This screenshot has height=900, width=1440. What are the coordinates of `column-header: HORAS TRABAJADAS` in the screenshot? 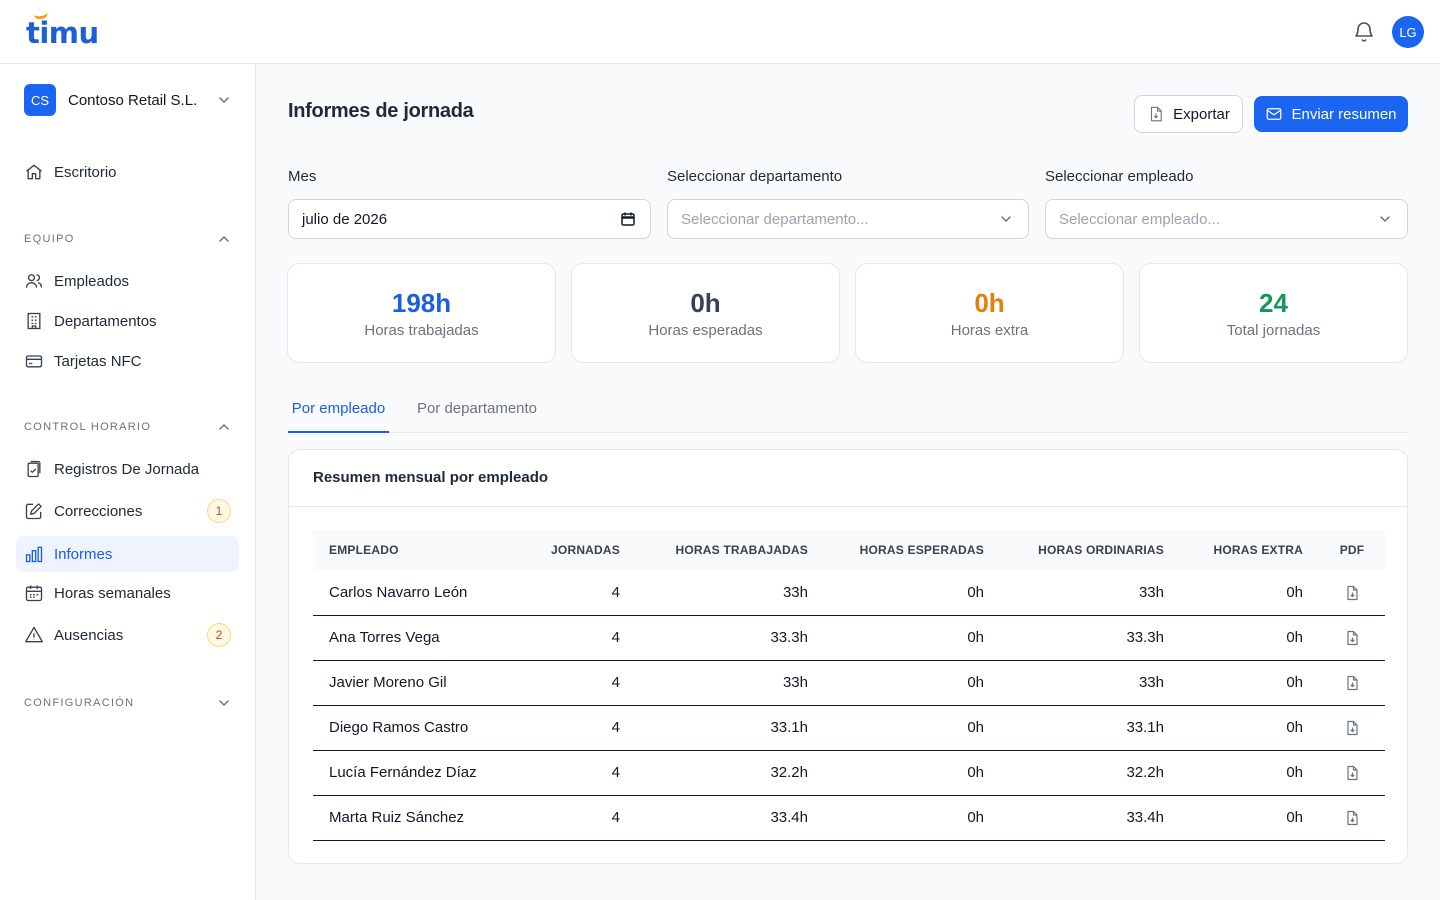 It's located at (741, 550).